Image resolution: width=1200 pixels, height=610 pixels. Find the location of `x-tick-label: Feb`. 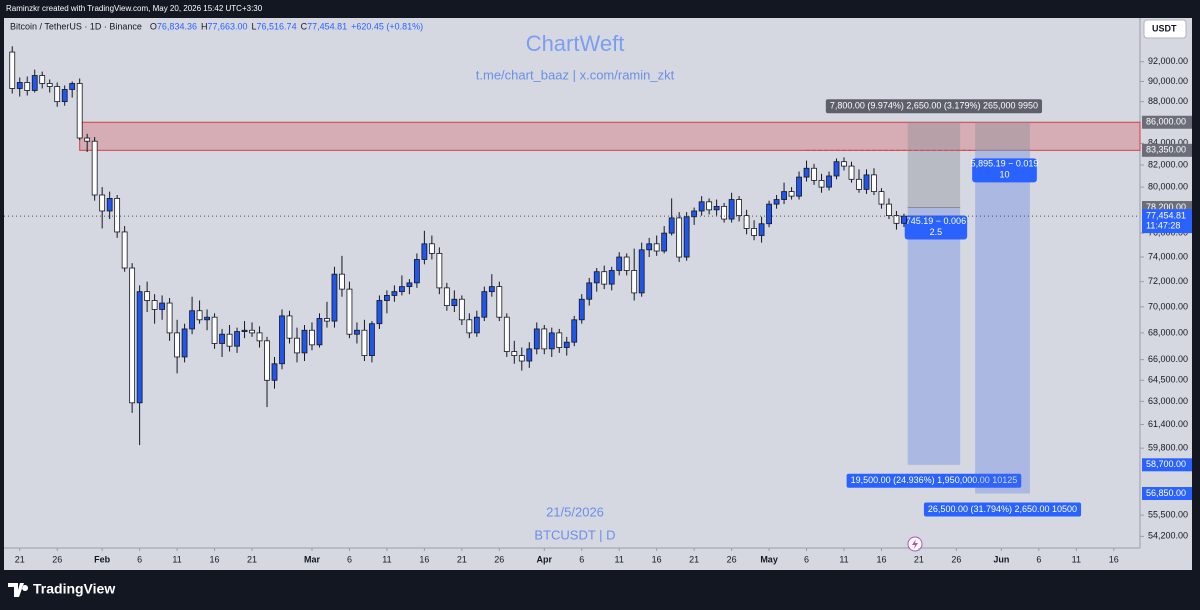

x-tick-label: Feb is located at coordinates (102, 559).